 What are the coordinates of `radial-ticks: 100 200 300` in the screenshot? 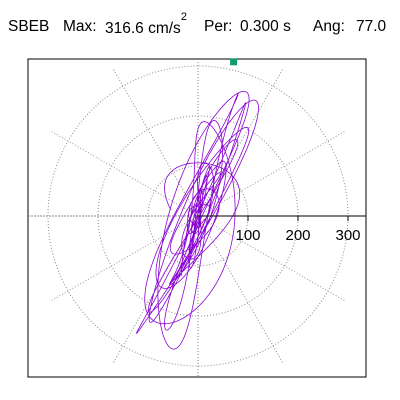 It's located at (298, 230).